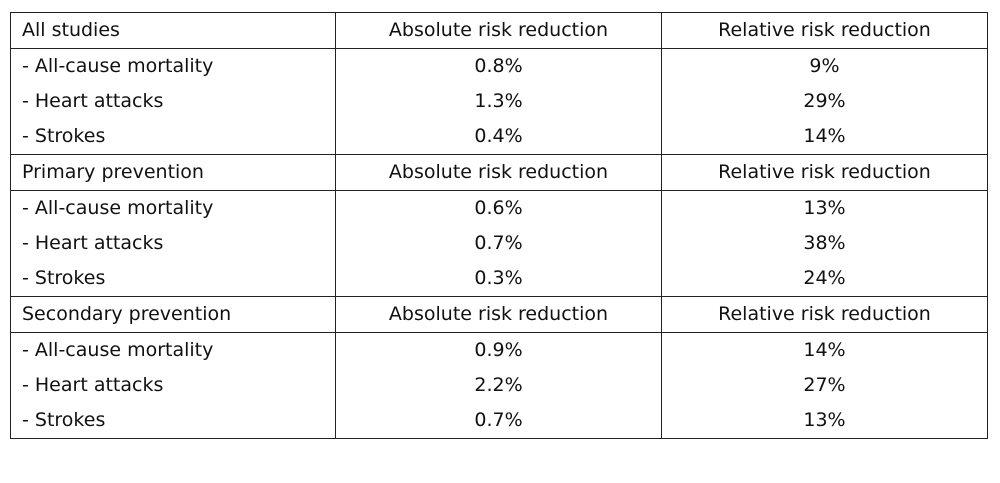 This screenshot has height=483, width=1000. I want to click on relative-value: 29%, so click(824, 101).